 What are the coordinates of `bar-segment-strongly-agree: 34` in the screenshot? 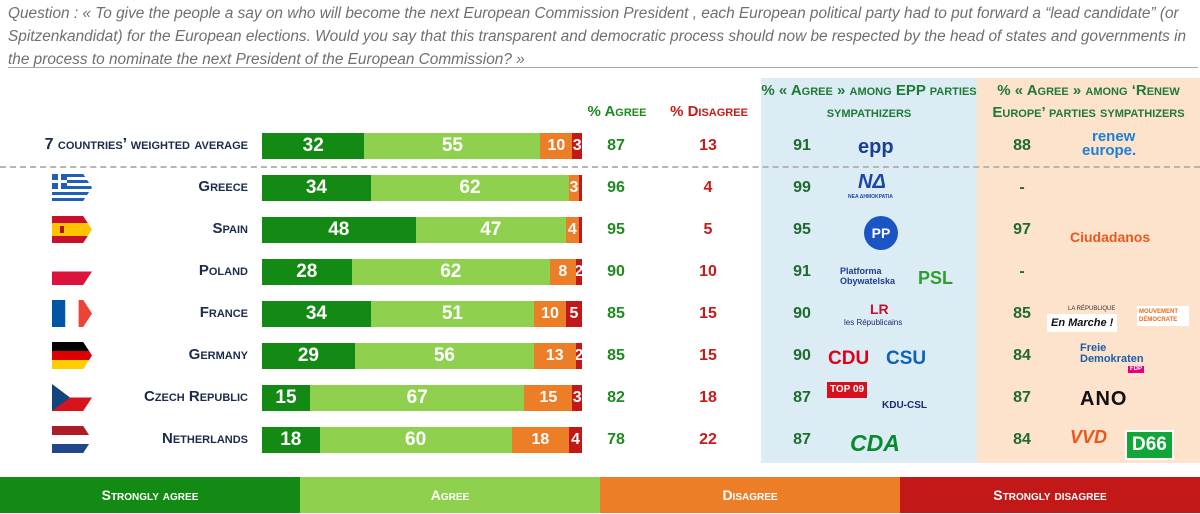 It's located at (316, 188).